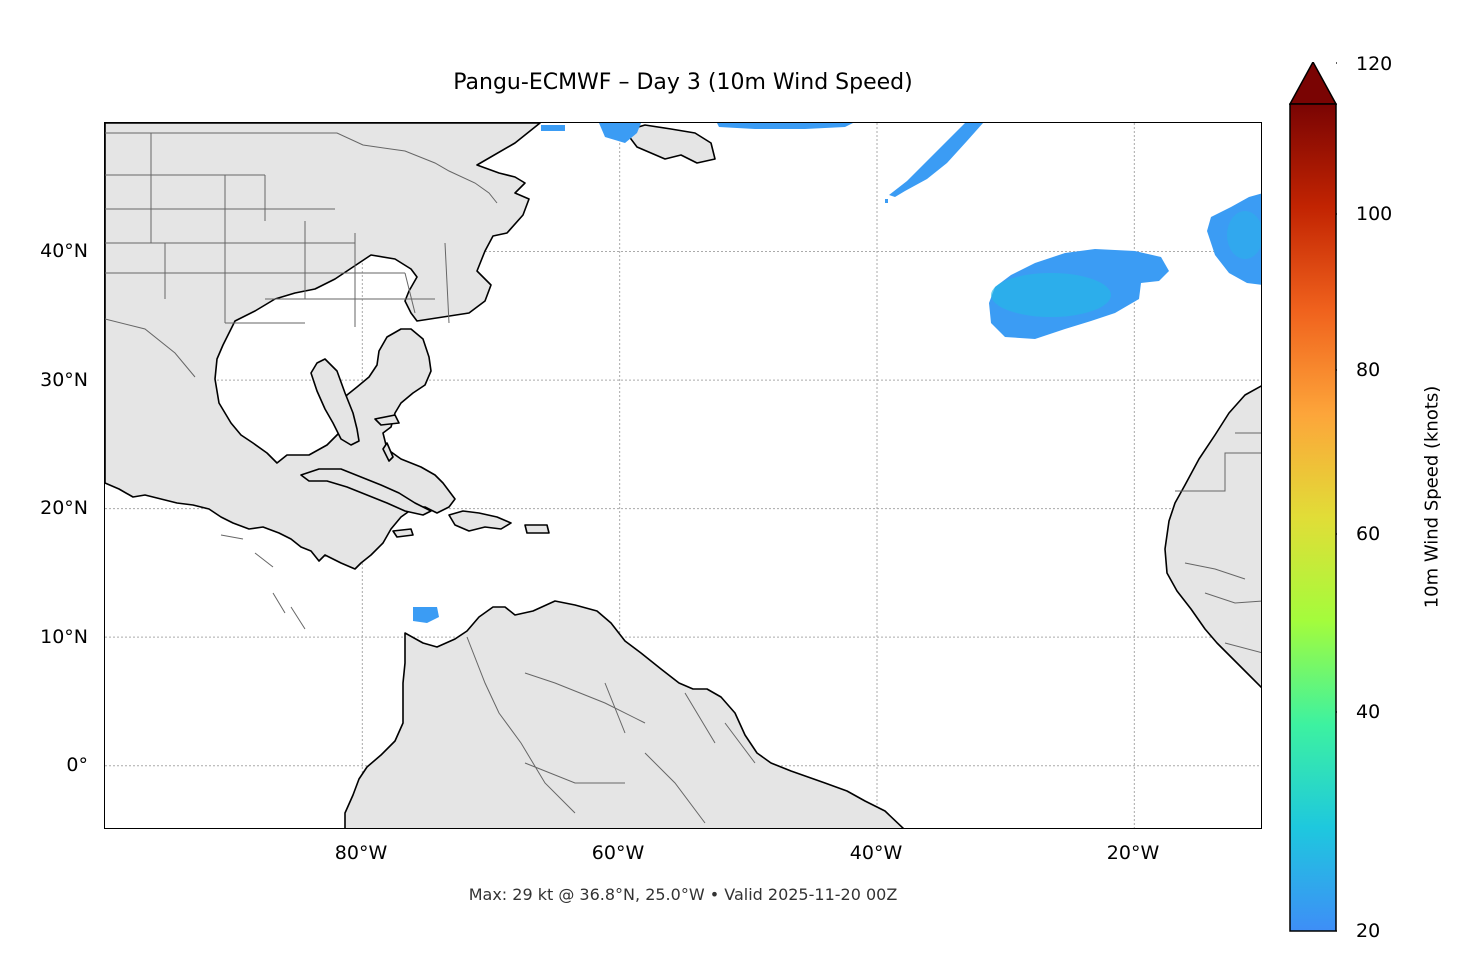 The image size is (1466, 969). Describe the element at coordinates (1368, 931) in the screenshot. I see `colorbar-label-20: 20` at that location.